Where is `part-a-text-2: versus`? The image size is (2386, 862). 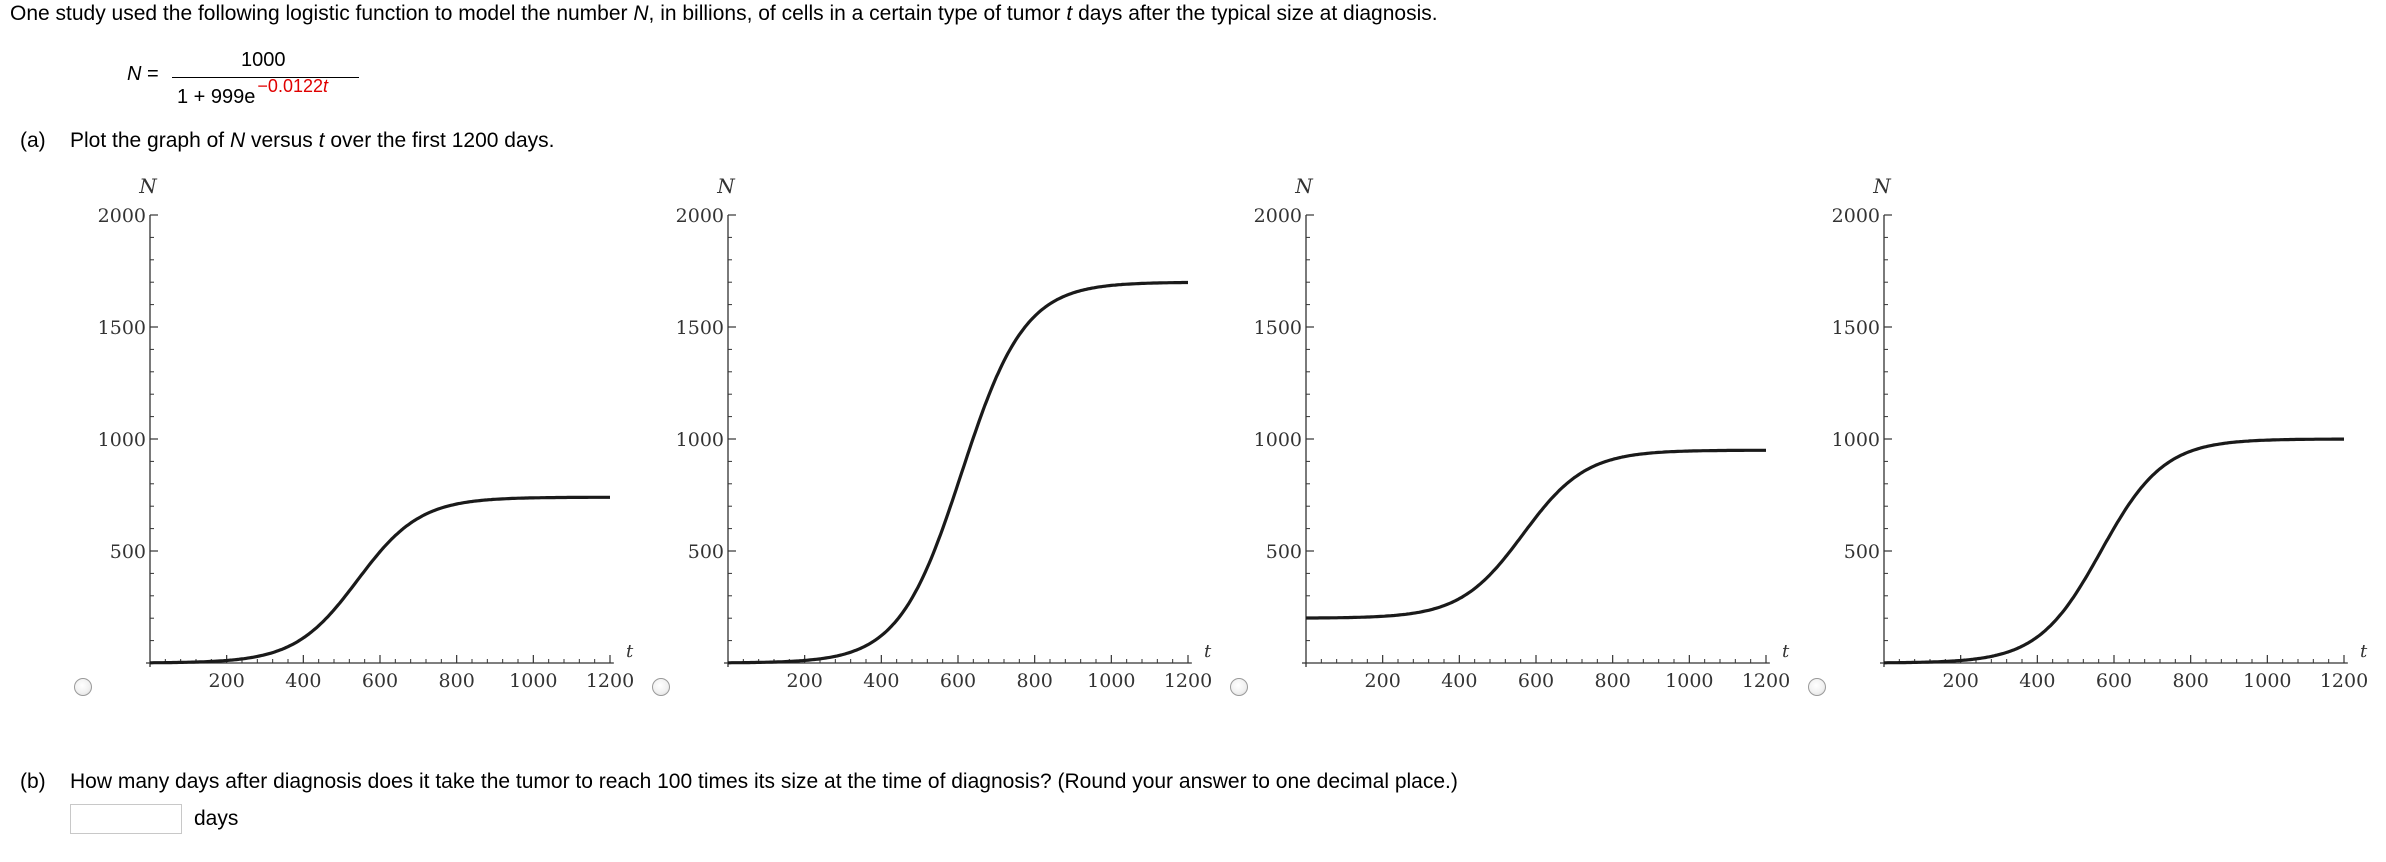 part-a-text-2: versus is located at coordinates (282, 140).